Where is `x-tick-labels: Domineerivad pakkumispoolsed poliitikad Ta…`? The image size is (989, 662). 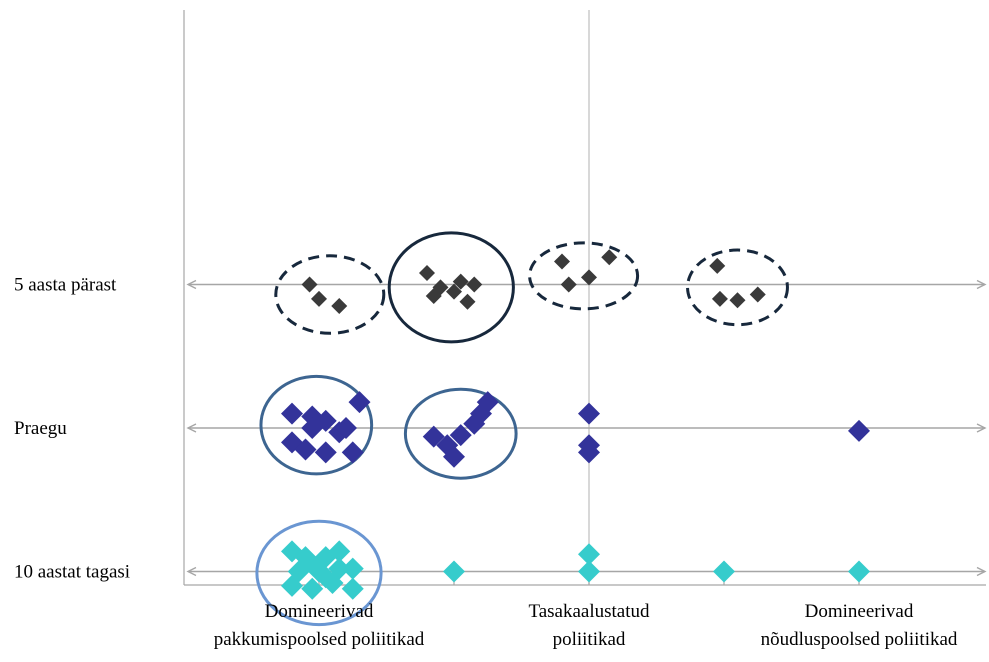 x-tick-labels: Domineerivad pakkumispoolsed poliitikad Ta… is located at coordinates (586, 625).